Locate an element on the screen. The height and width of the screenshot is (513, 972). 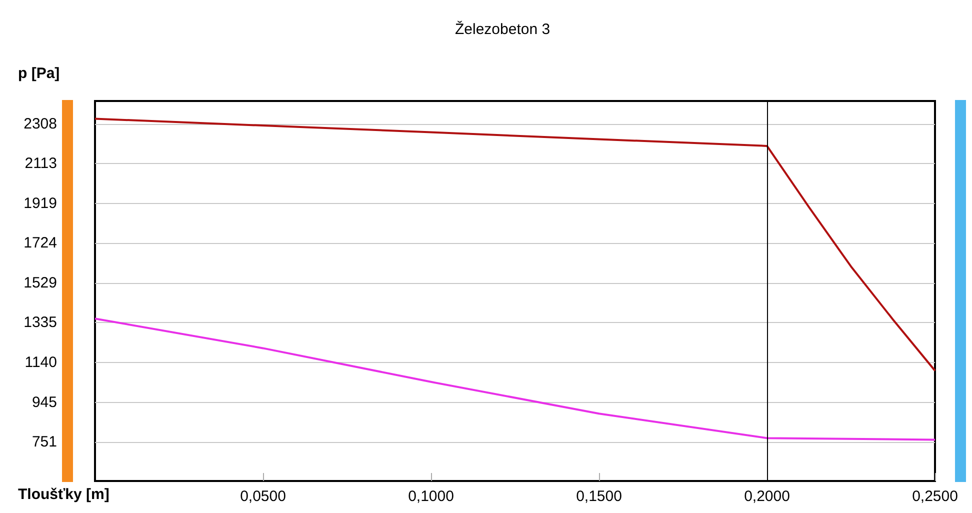
x-tick-label: 0,0500 is located at coordinates (263, 496).